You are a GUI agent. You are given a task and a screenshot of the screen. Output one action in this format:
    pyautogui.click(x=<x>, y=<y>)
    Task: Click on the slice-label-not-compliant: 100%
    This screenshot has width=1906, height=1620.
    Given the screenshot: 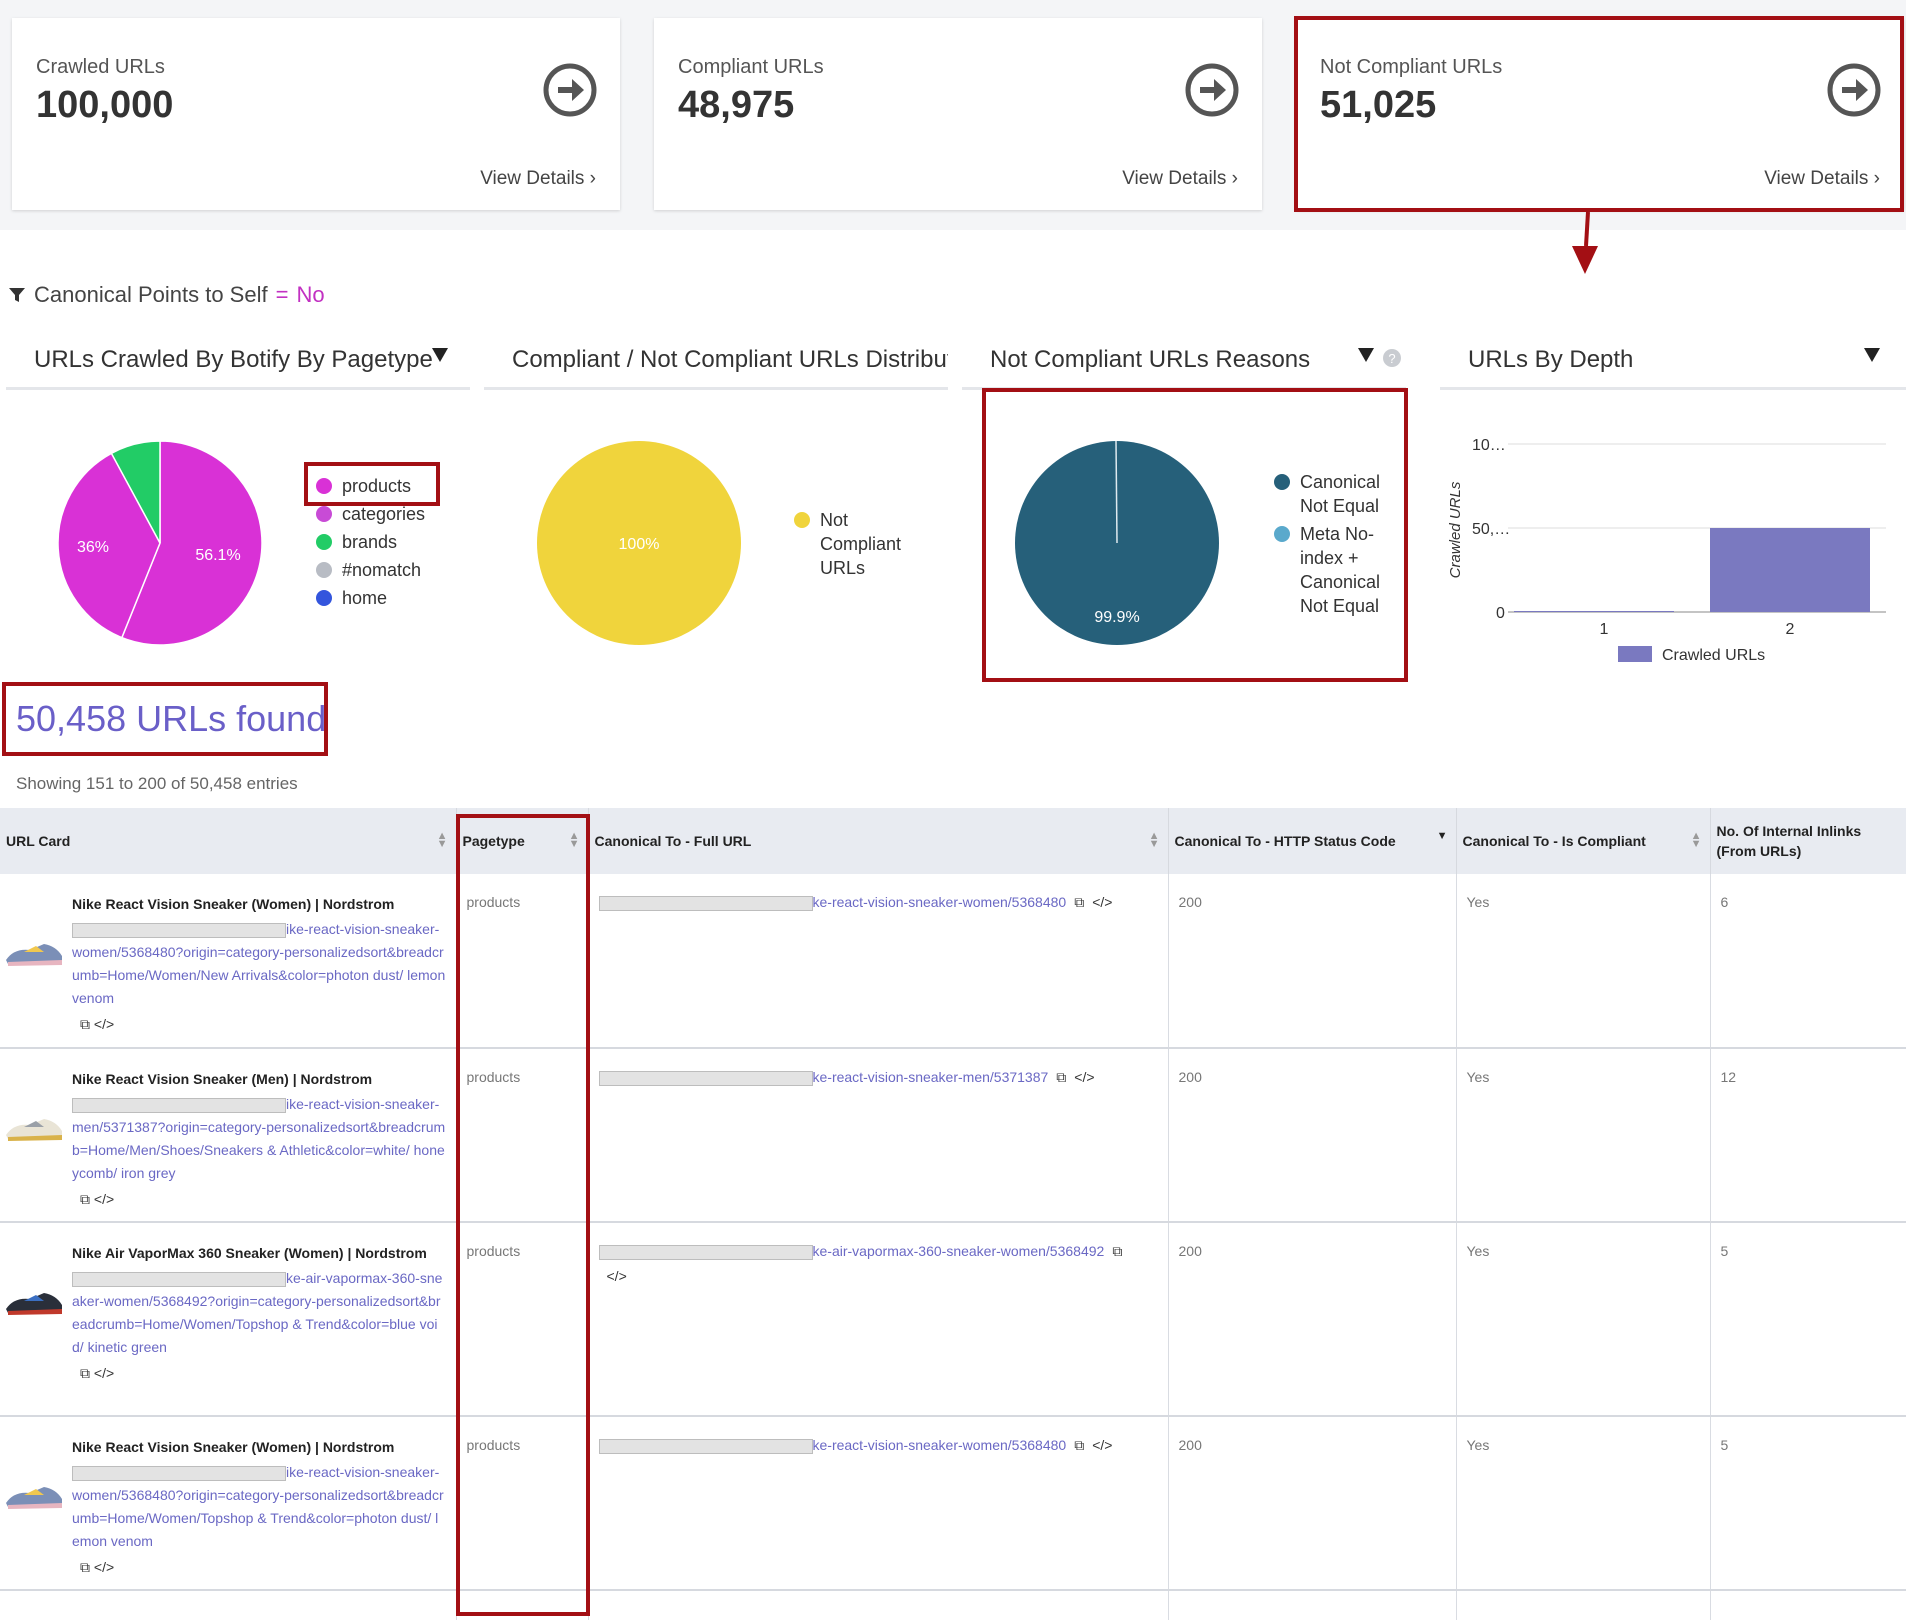 What is the action you would take?
    pyautogui.click(x=639, y=544)
    